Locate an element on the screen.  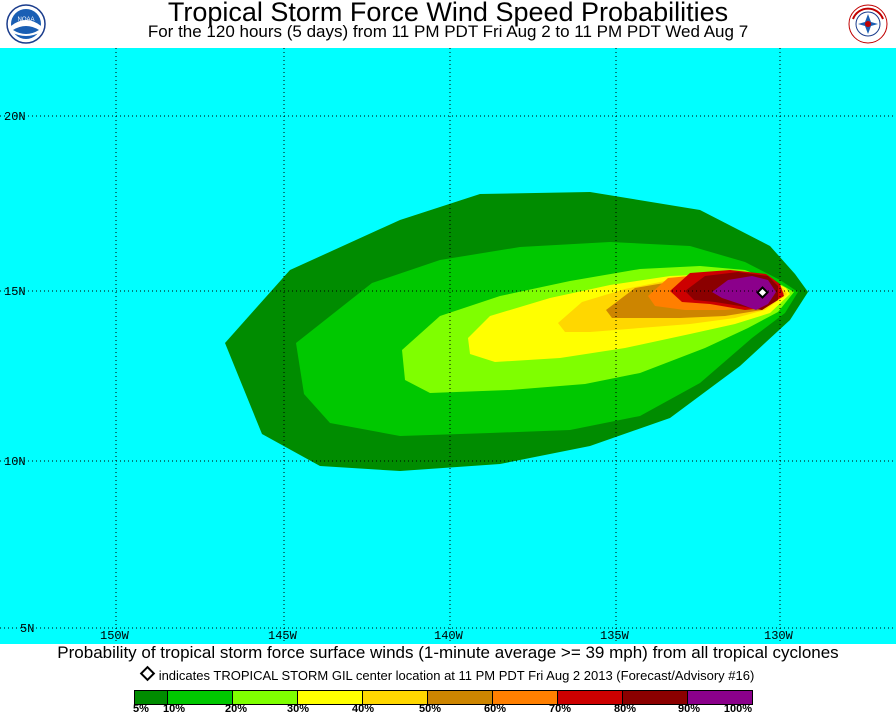
nws-logo-icon is located at coordinates (868, 24).